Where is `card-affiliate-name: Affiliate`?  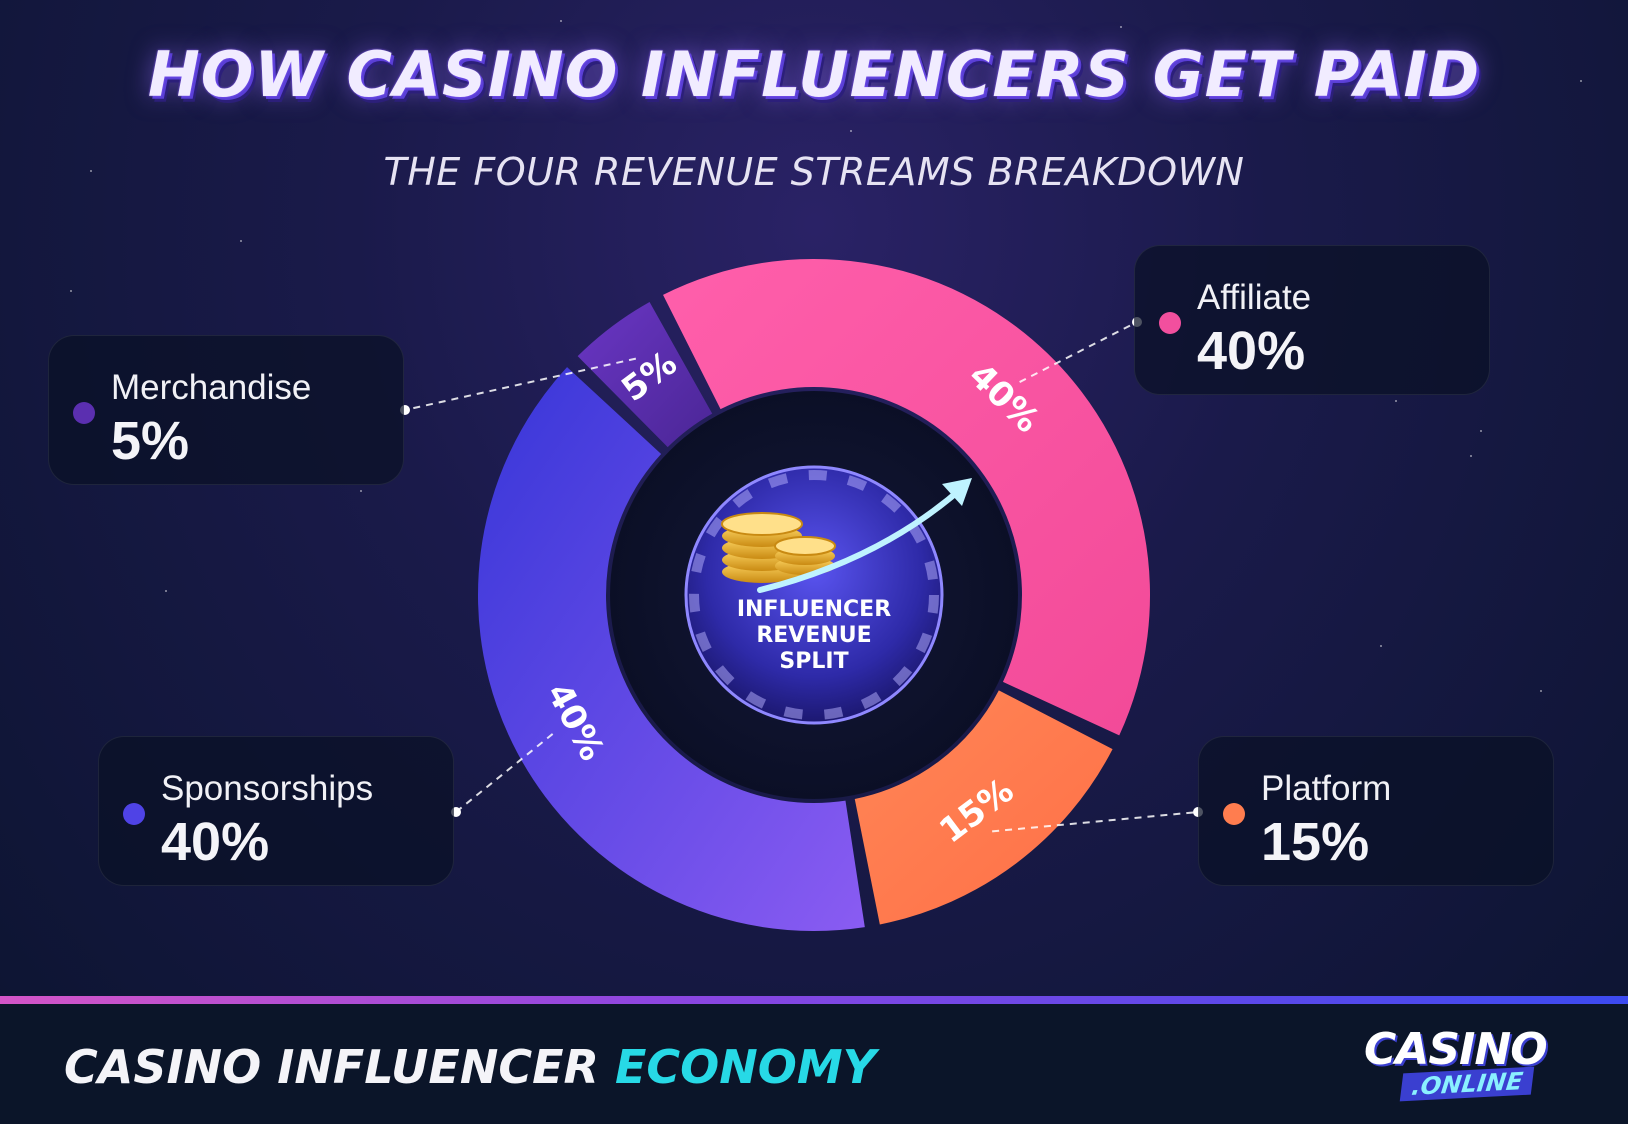
card-affiliate-name: Affiliate is located at coordinates (1254, 297).